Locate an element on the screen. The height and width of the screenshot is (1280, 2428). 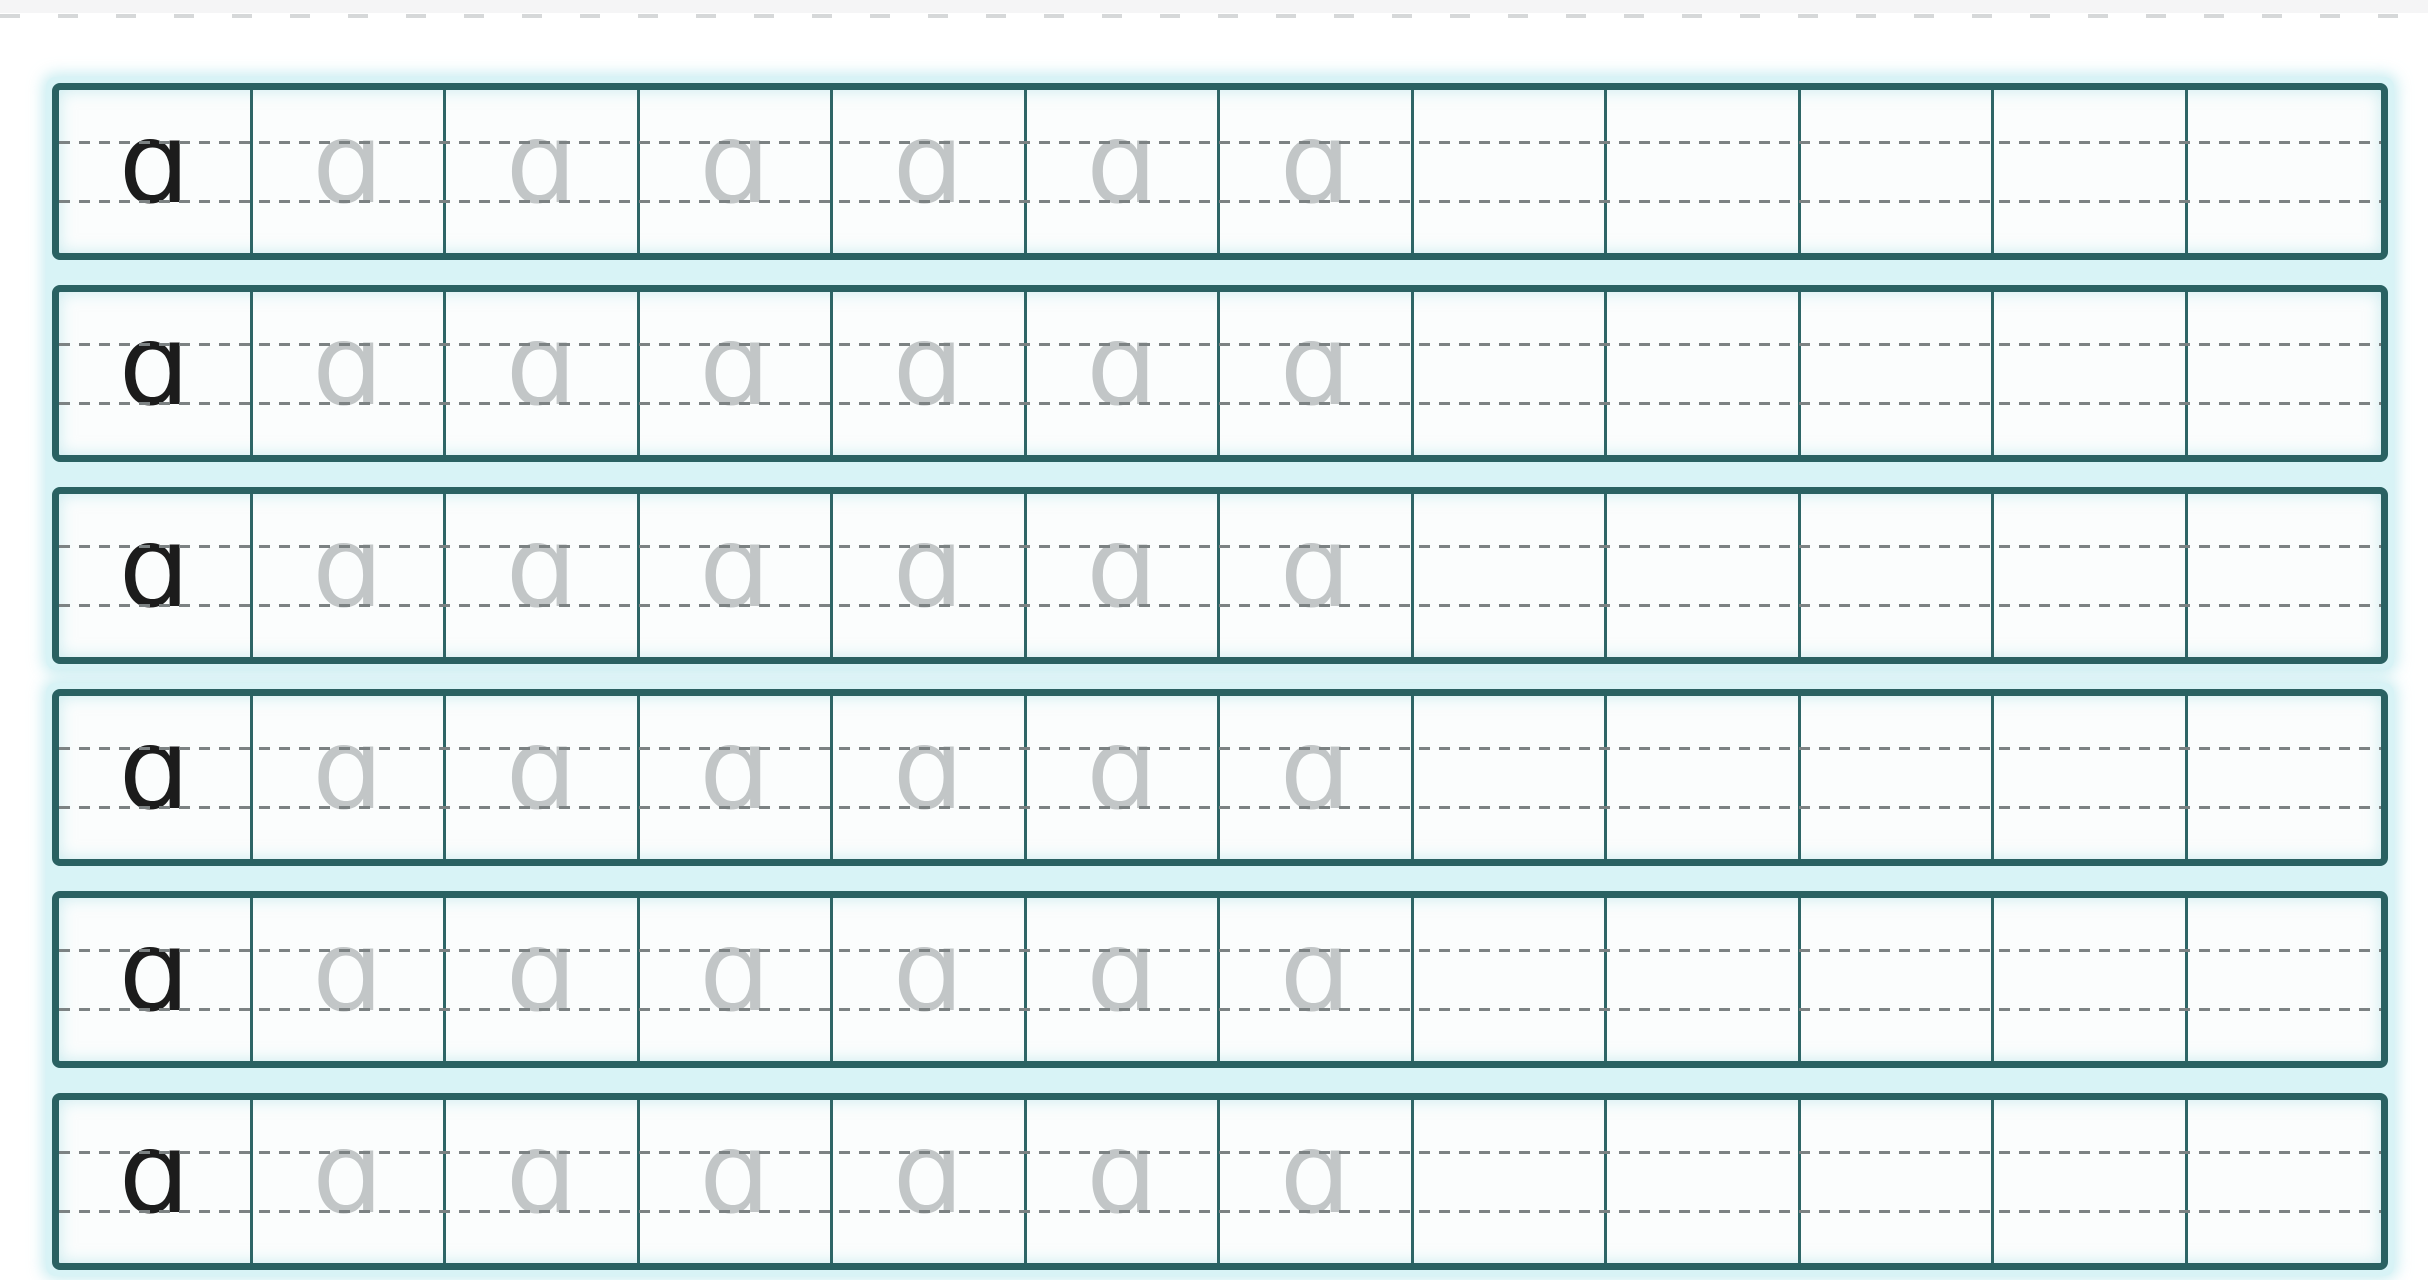
practice-row-2: ɑ ɑ ɑ ɑ ɑ ɑ ɑ is located at coordinates (1220, 373).